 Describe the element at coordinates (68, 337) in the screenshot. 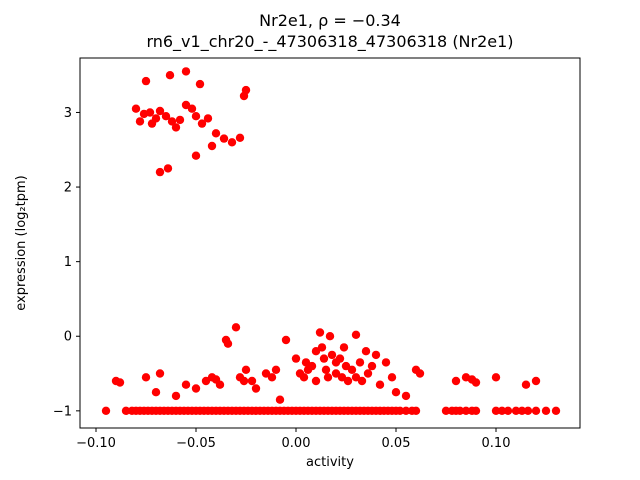

I see `y-tick-label: 0` at that location.